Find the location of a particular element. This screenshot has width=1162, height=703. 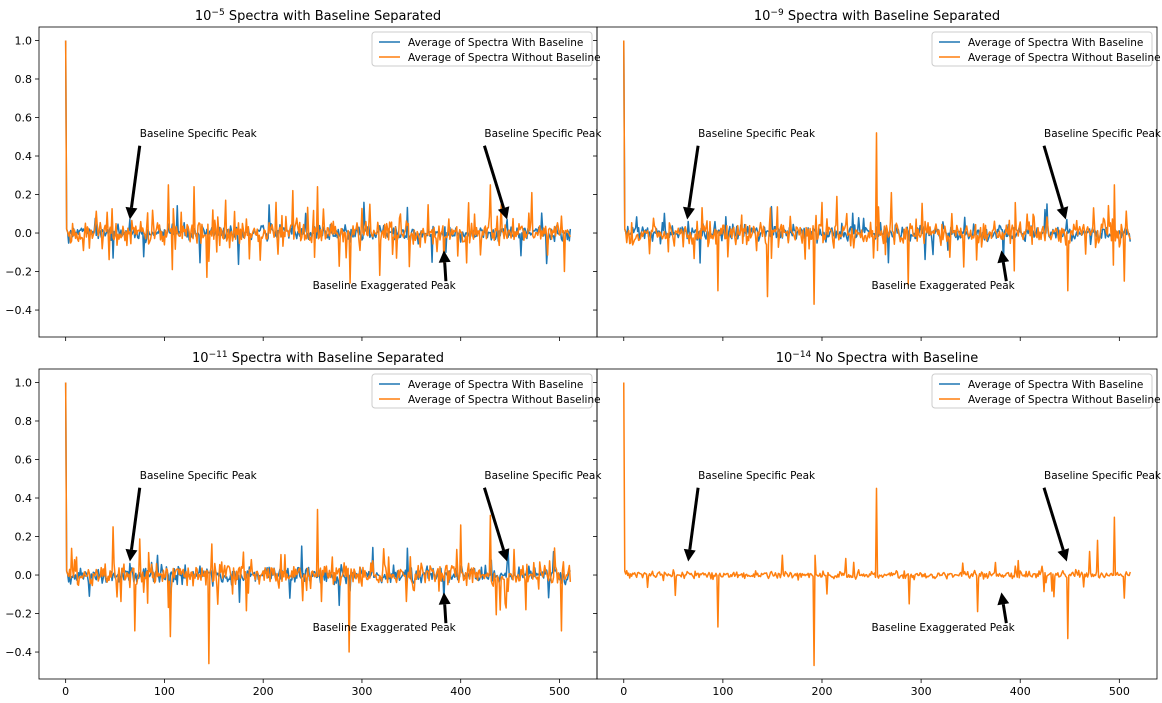

subplot-title: 10−14 No Spectra with Baseline is located at coordinates (877, 358).